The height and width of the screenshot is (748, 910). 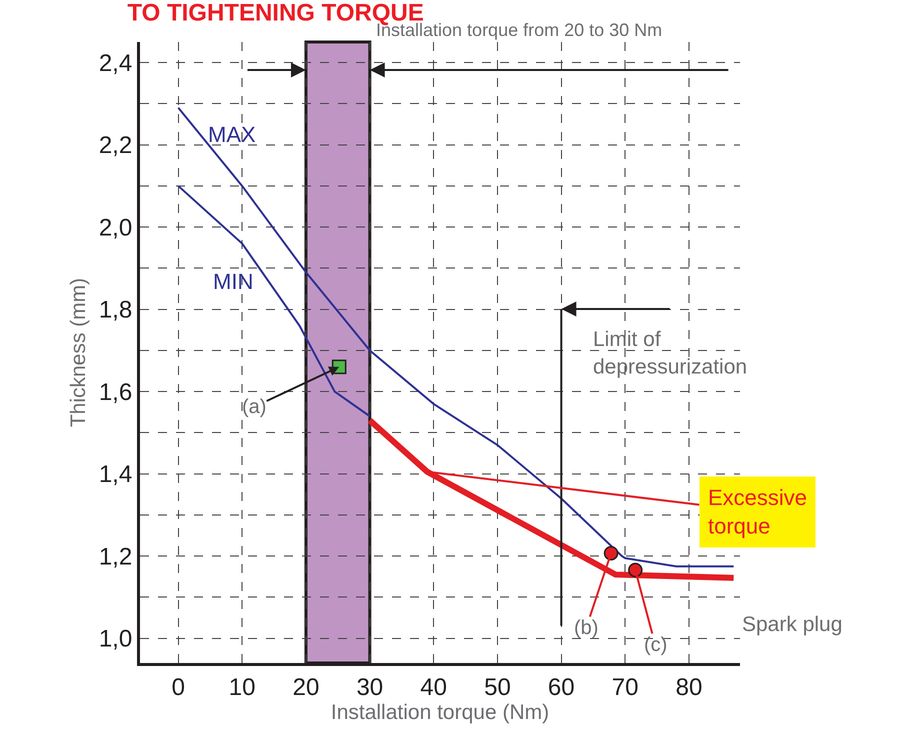 I want to click on x-axis-title: Installation torque (Nm), so click(x=440, y=712).